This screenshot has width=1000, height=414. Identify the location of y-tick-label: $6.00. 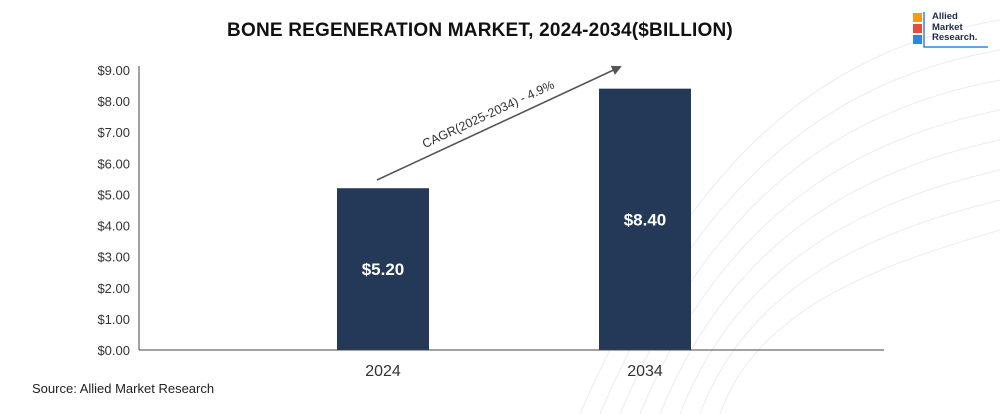
(113, 163).